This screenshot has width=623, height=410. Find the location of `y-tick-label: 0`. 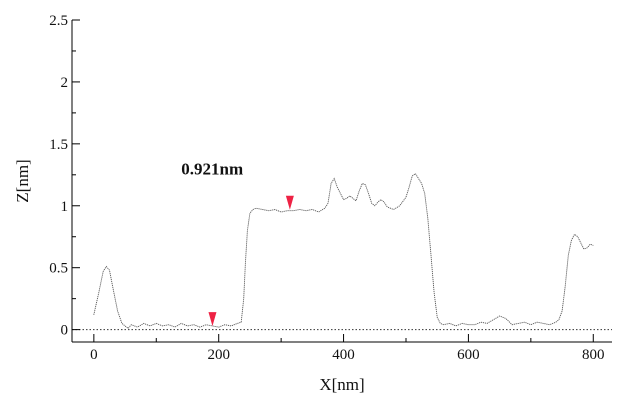

y-tick-label: 0 is located at coordinates (65, 331).